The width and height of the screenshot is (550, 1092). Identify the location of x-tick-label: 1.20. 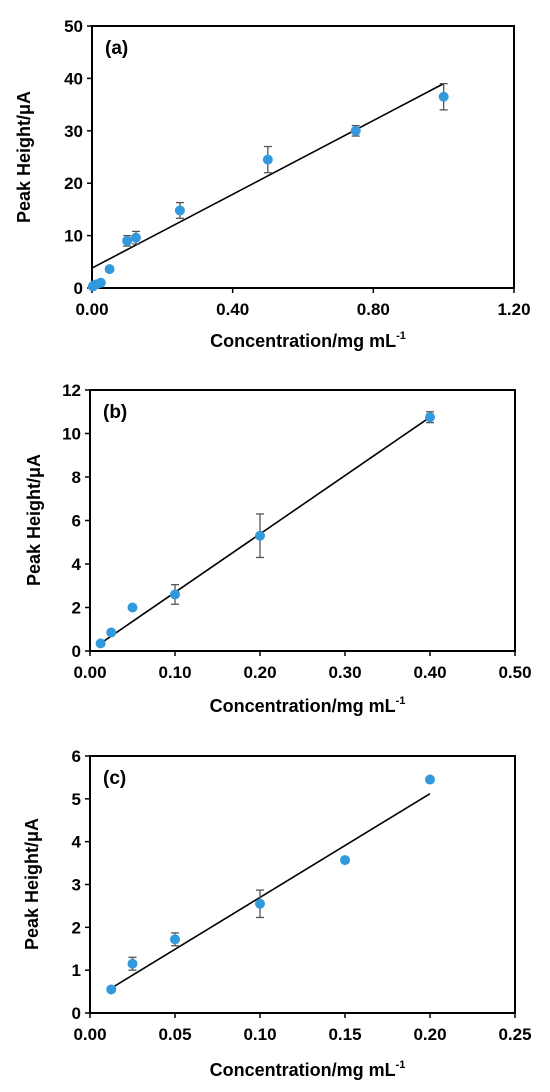
(513, 309).